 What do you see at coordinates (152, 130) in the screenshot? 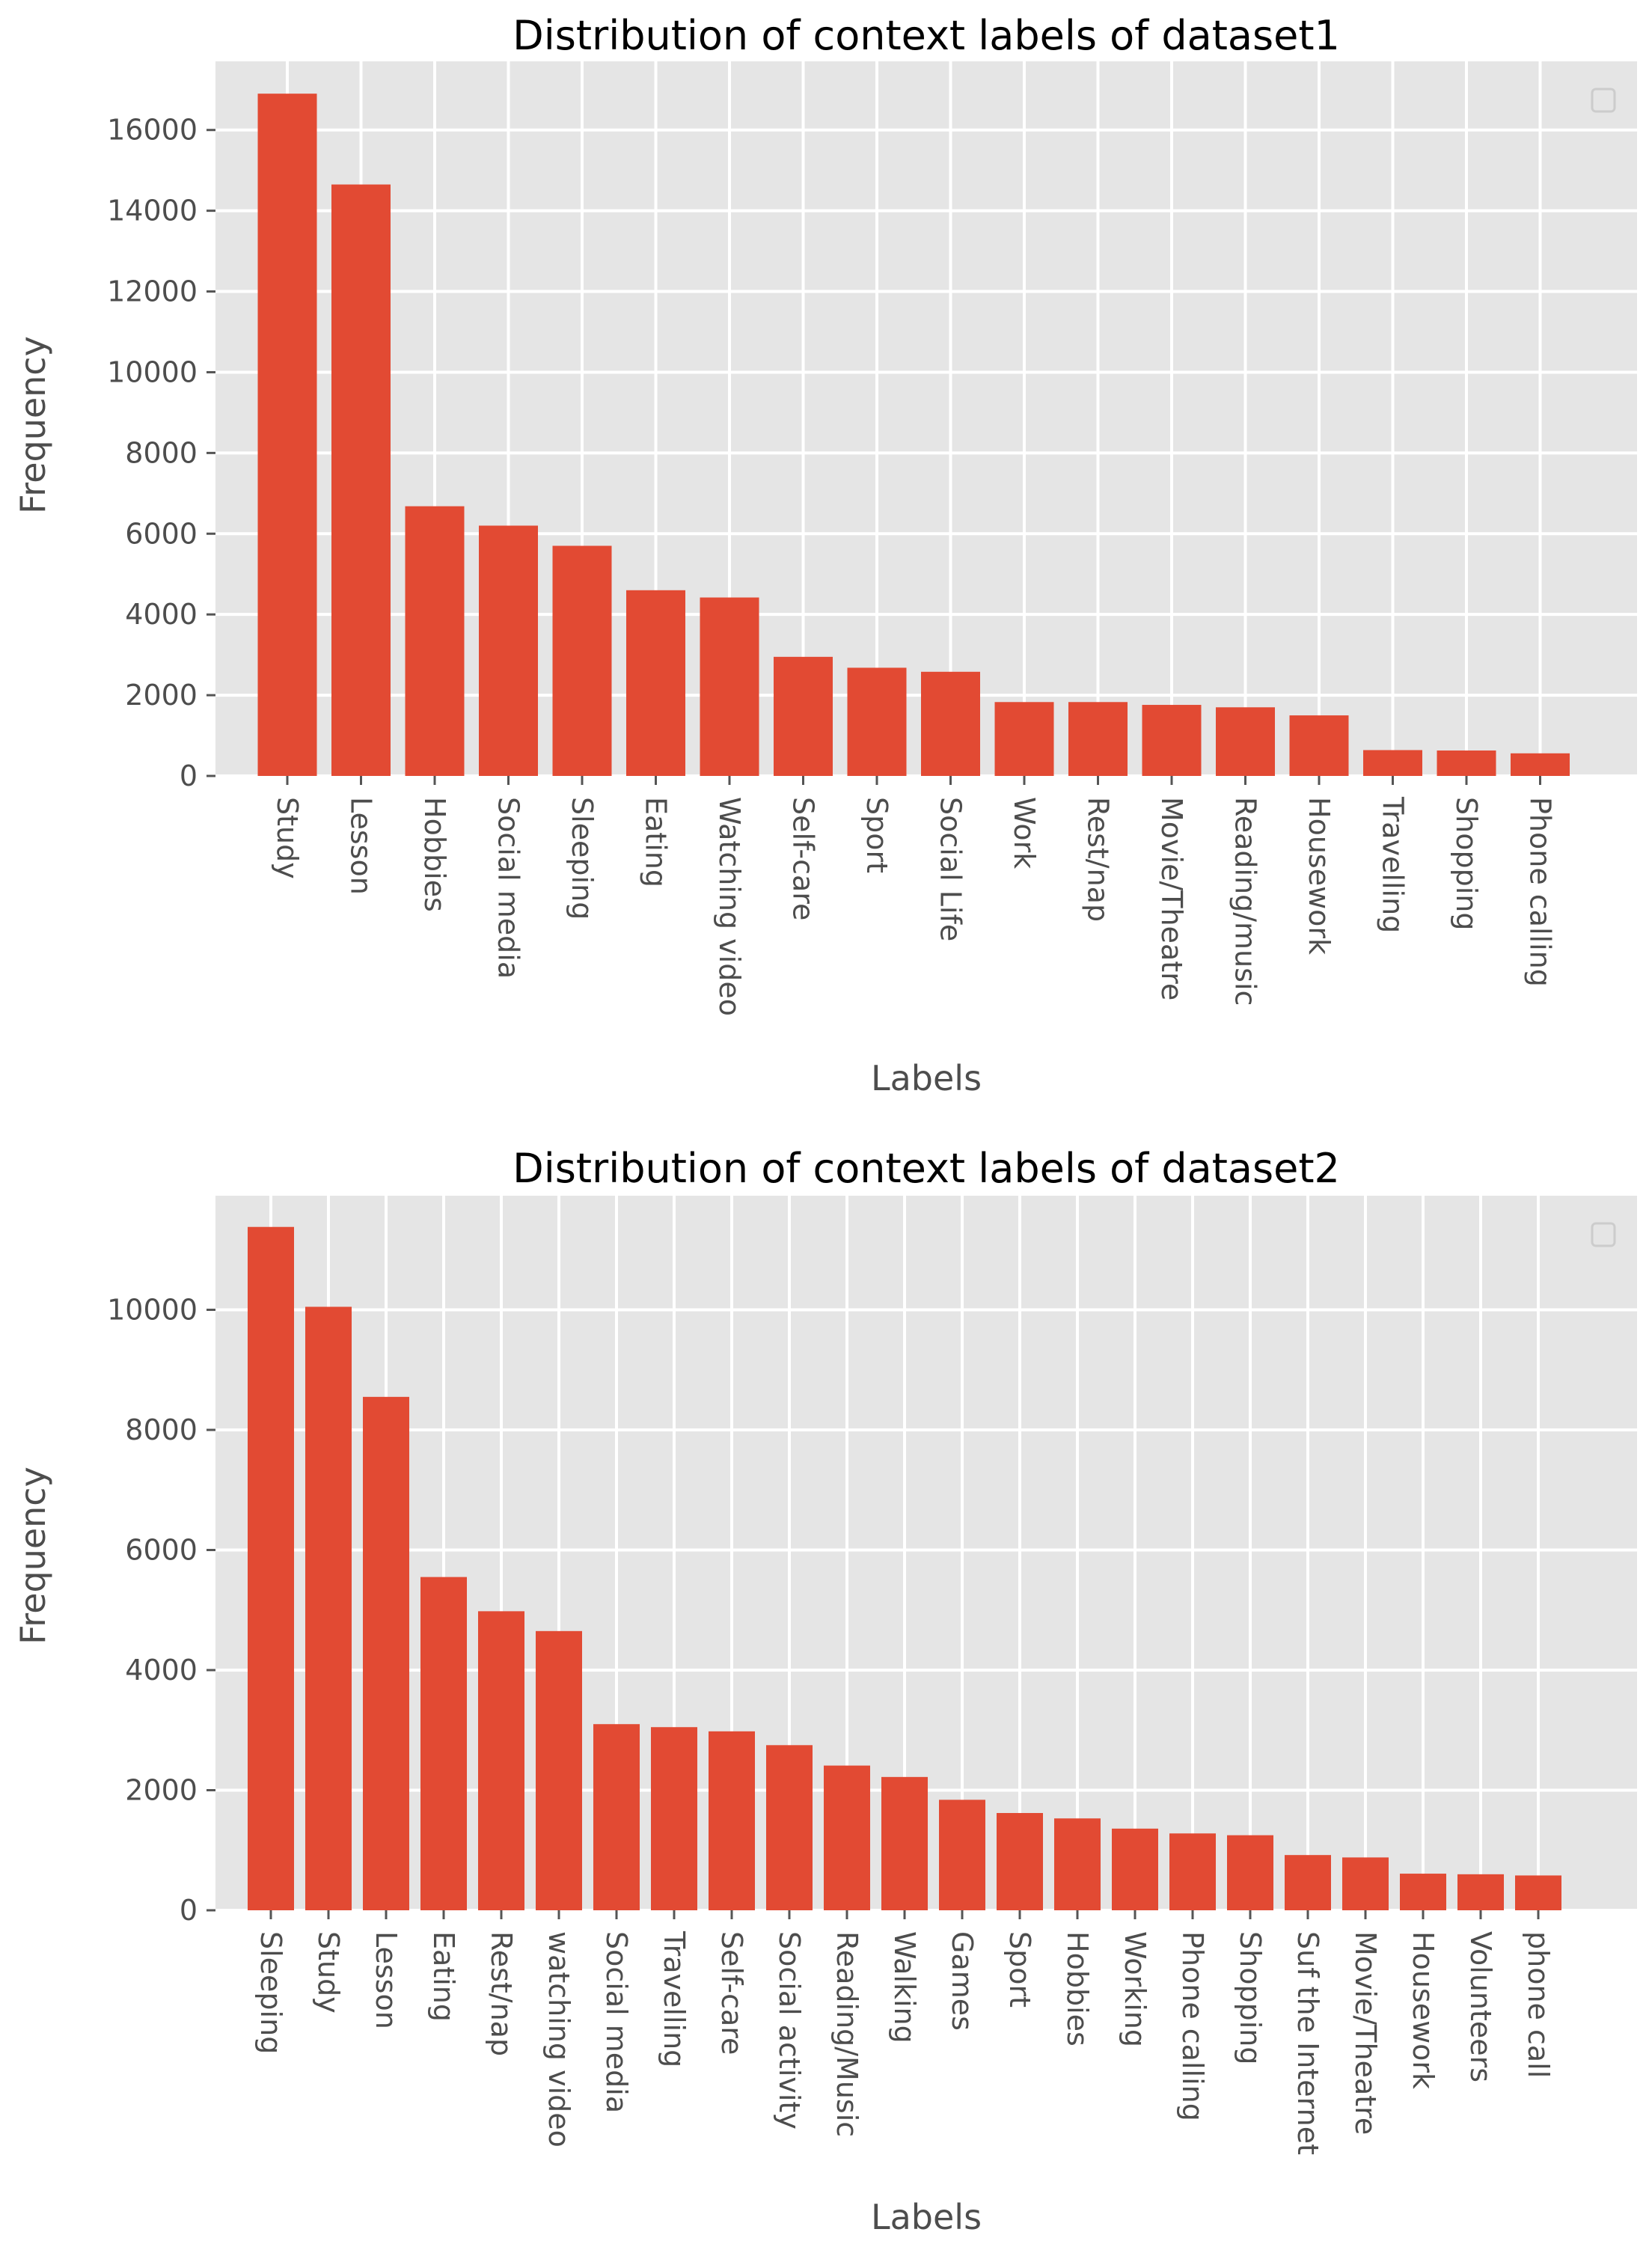
I see `y-tick-label: 16000` at bounding box center [152, 130].